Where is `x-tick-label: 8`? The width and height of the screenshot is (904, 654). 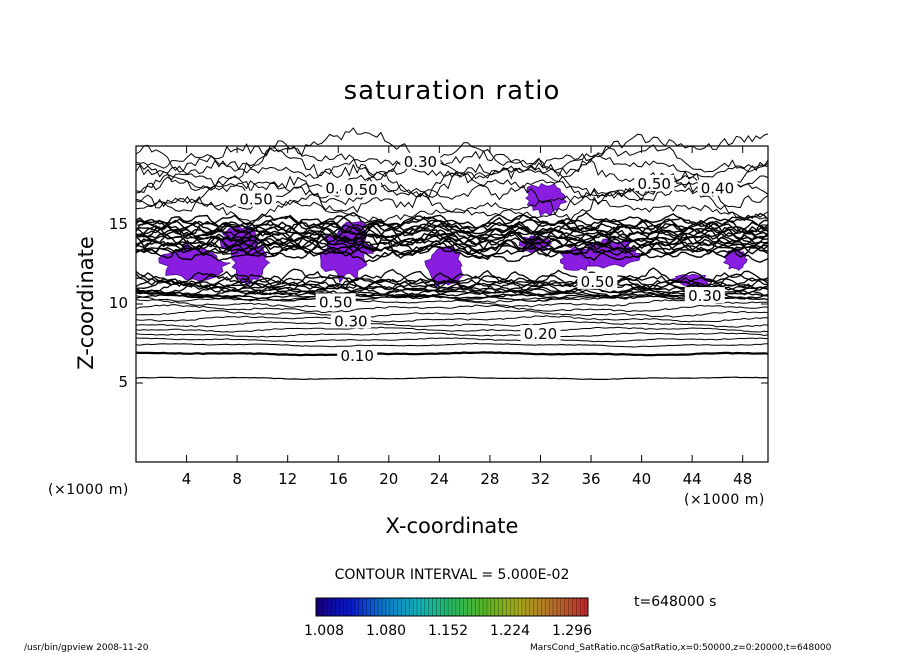 x-tick-label: 8 is located at coordinates (237, 479).